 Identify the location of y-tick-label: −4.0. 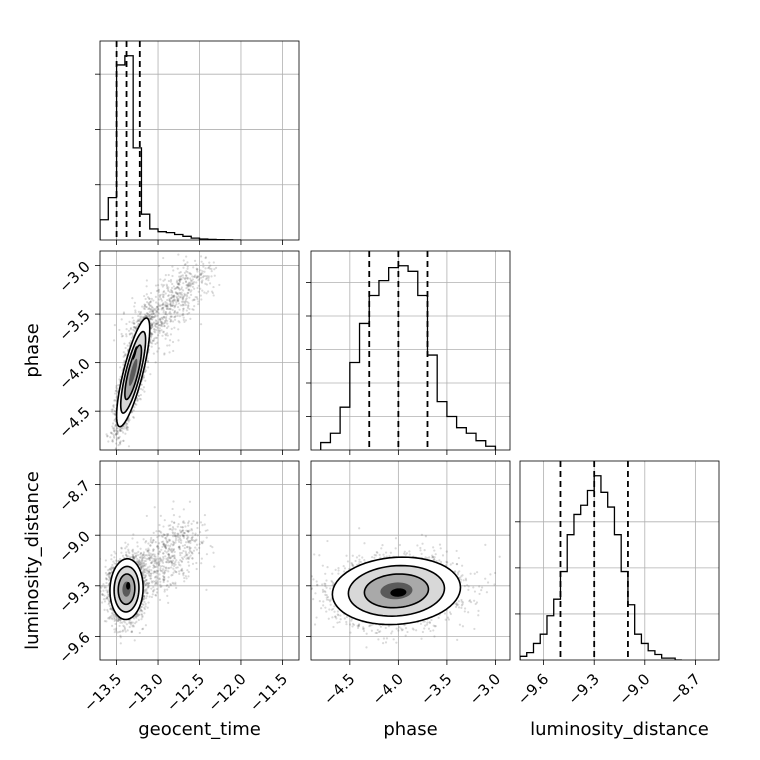
(74, 374).